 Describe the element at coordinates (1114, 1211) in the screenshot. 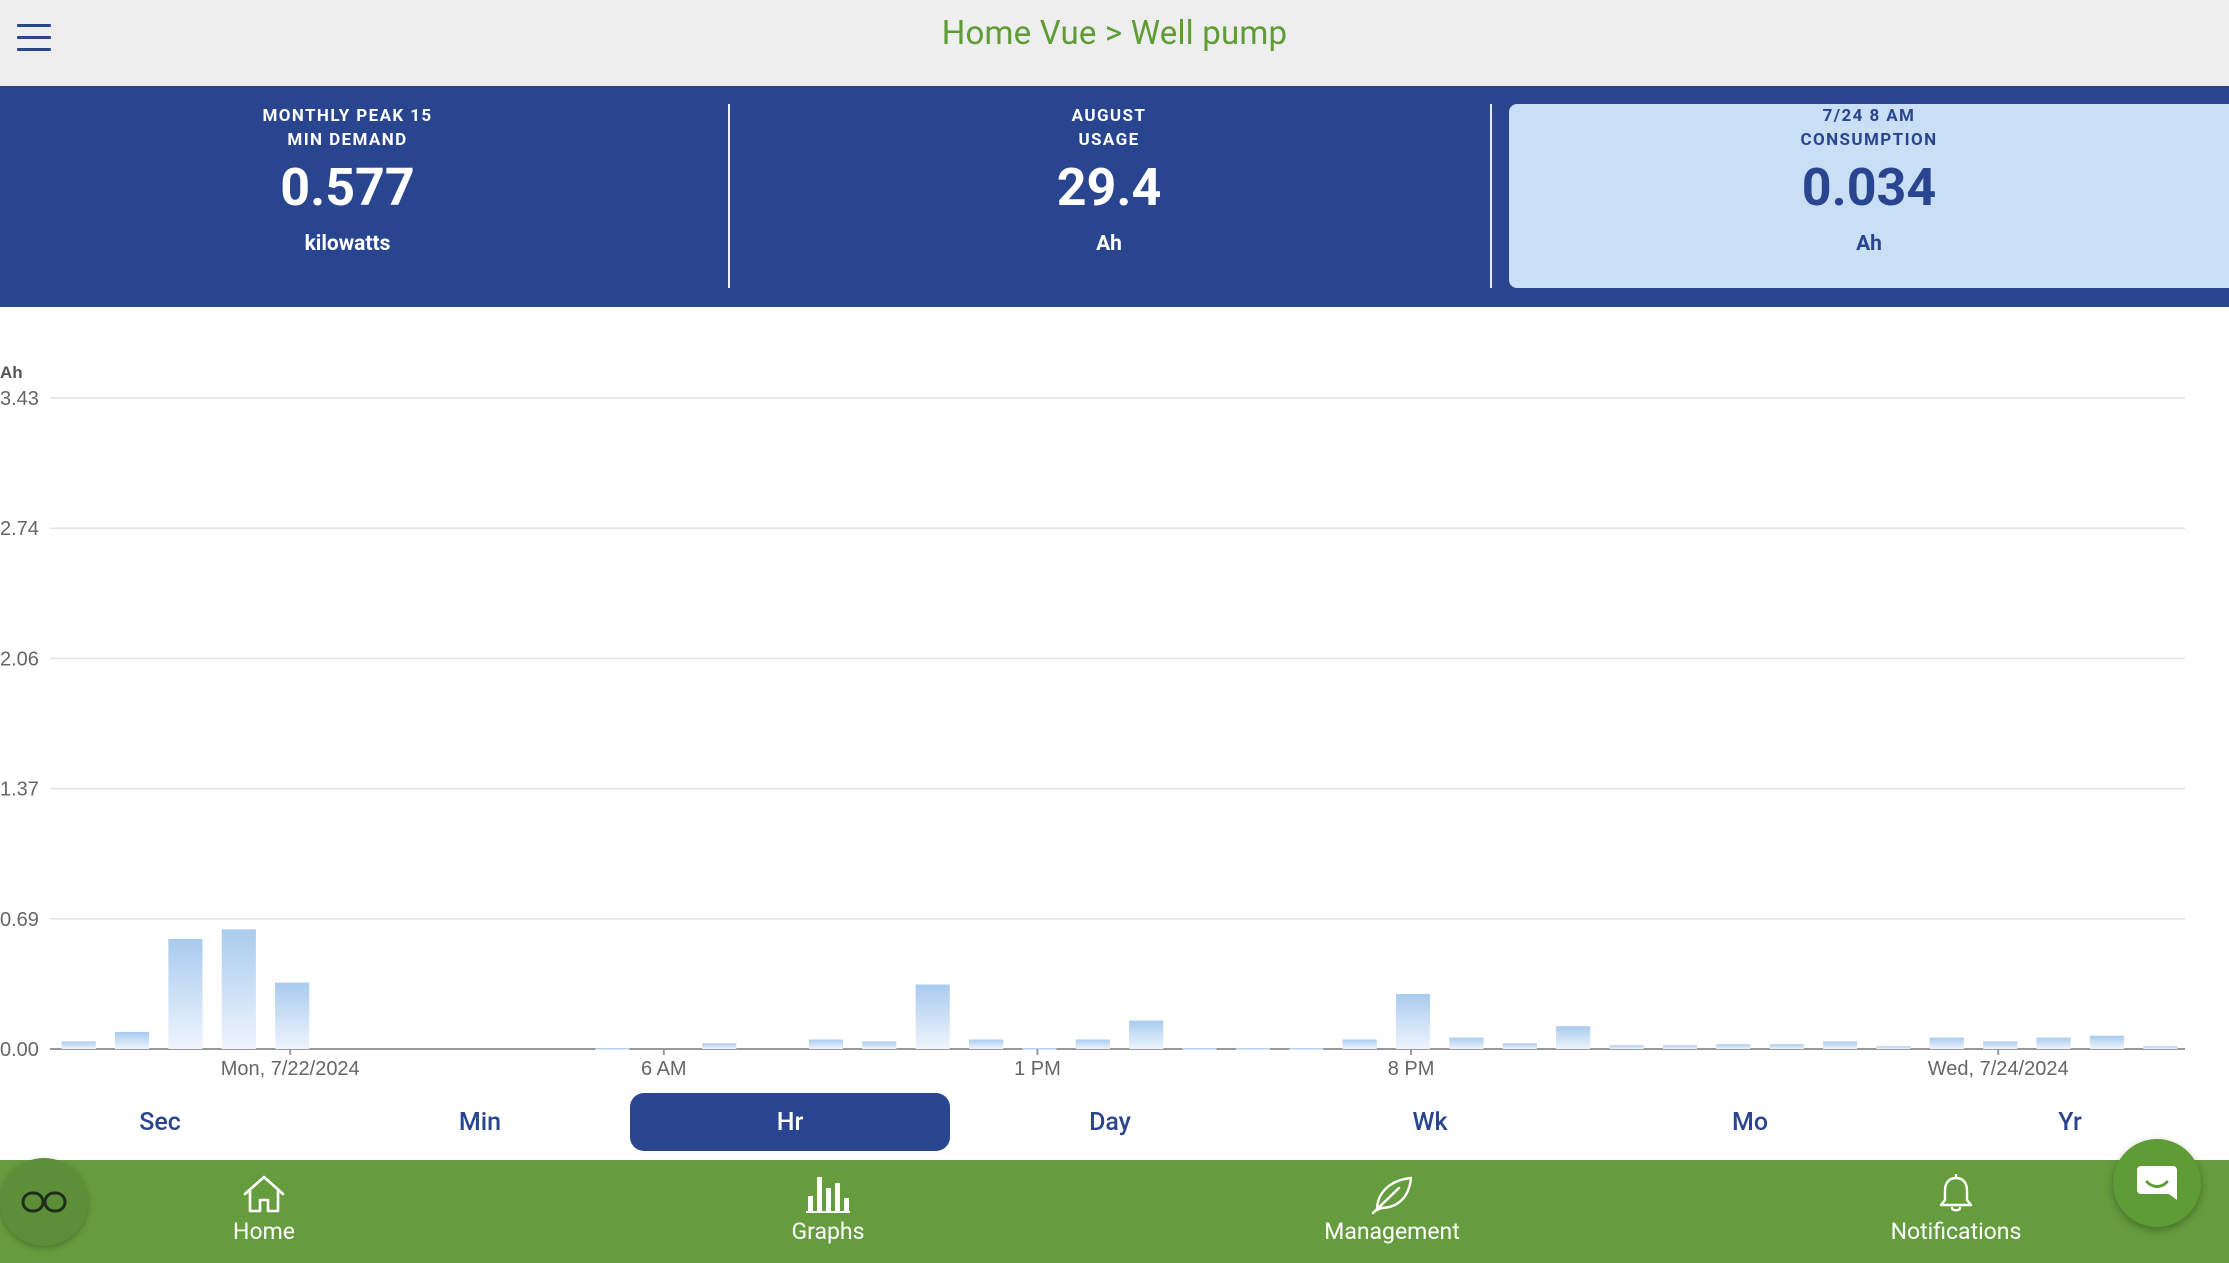

I see `bottom-navigation: Home Graphs Management Notifications` at that location.